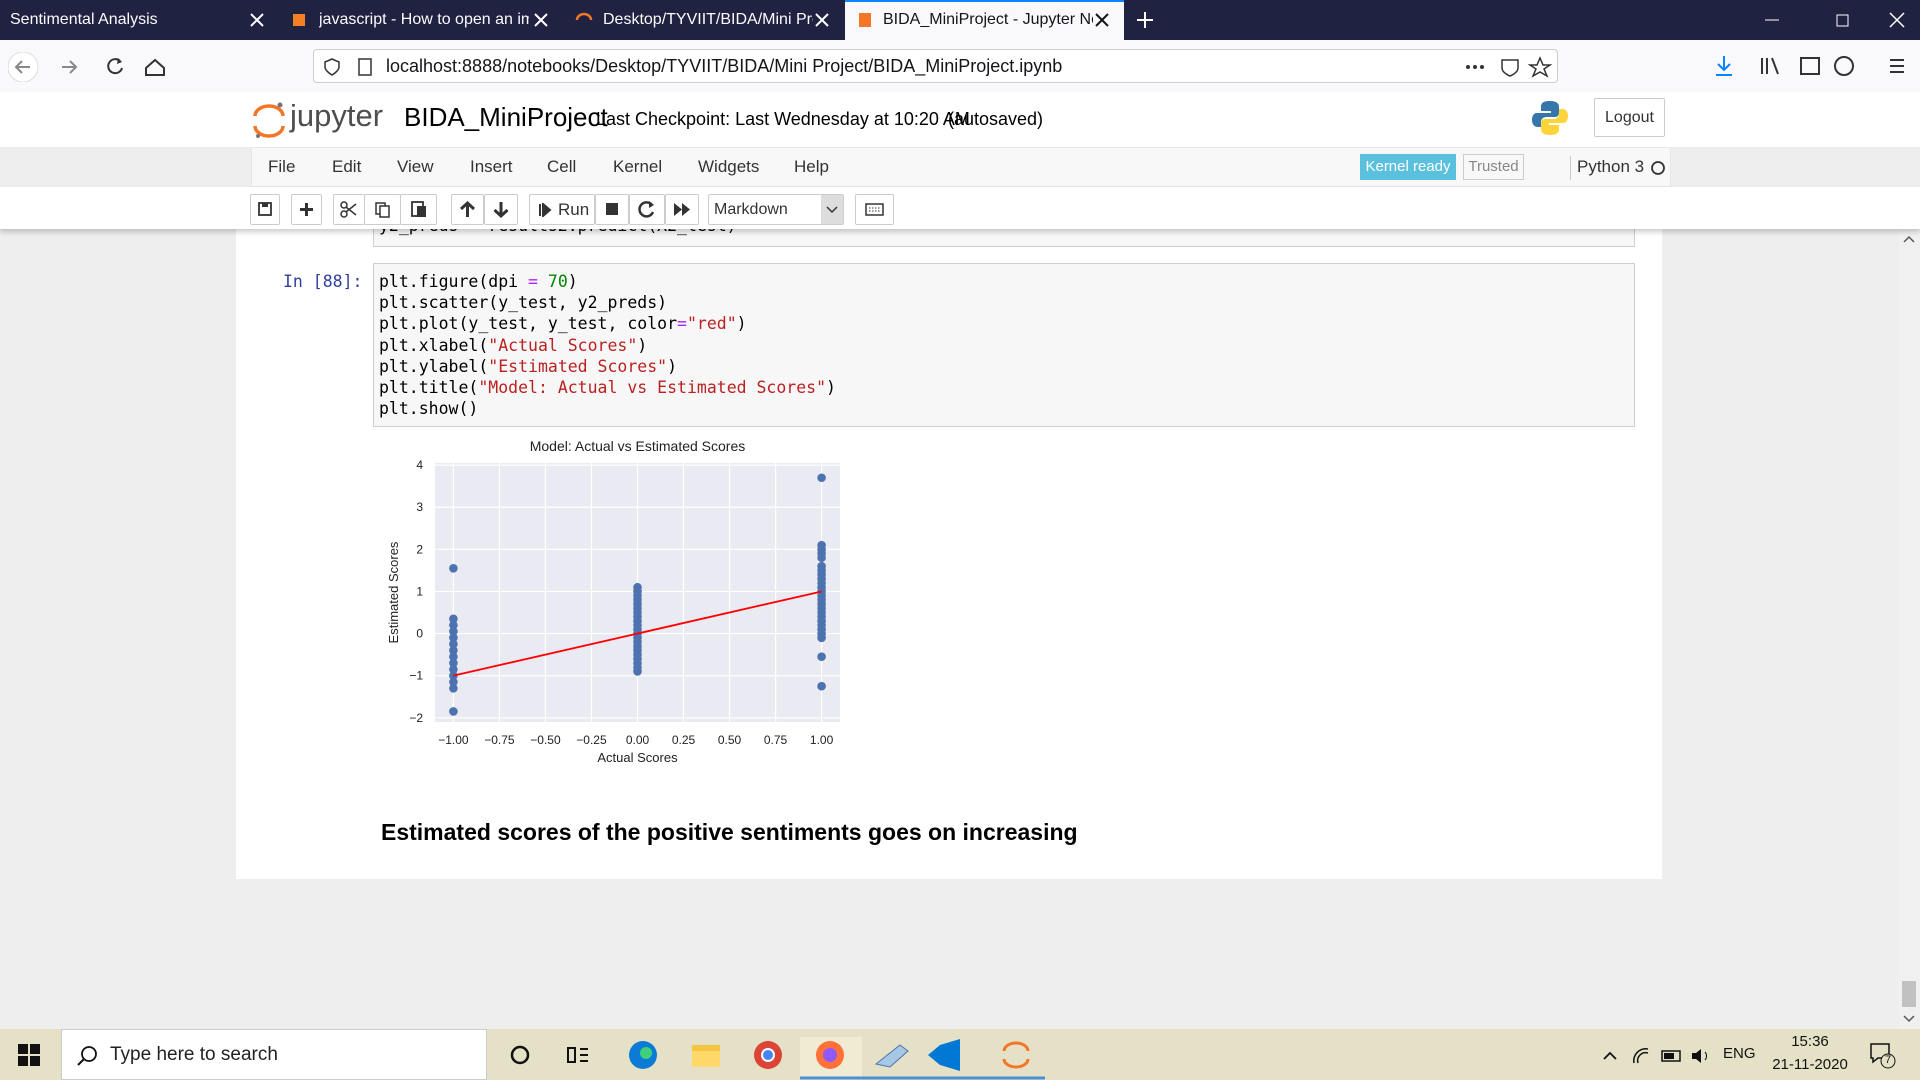 Image resolution: width=1920 pixels, height=1080 pixels. Describe the element at coordinates (1812, 67) in the screenshot. I see `browser-tools` at that location.